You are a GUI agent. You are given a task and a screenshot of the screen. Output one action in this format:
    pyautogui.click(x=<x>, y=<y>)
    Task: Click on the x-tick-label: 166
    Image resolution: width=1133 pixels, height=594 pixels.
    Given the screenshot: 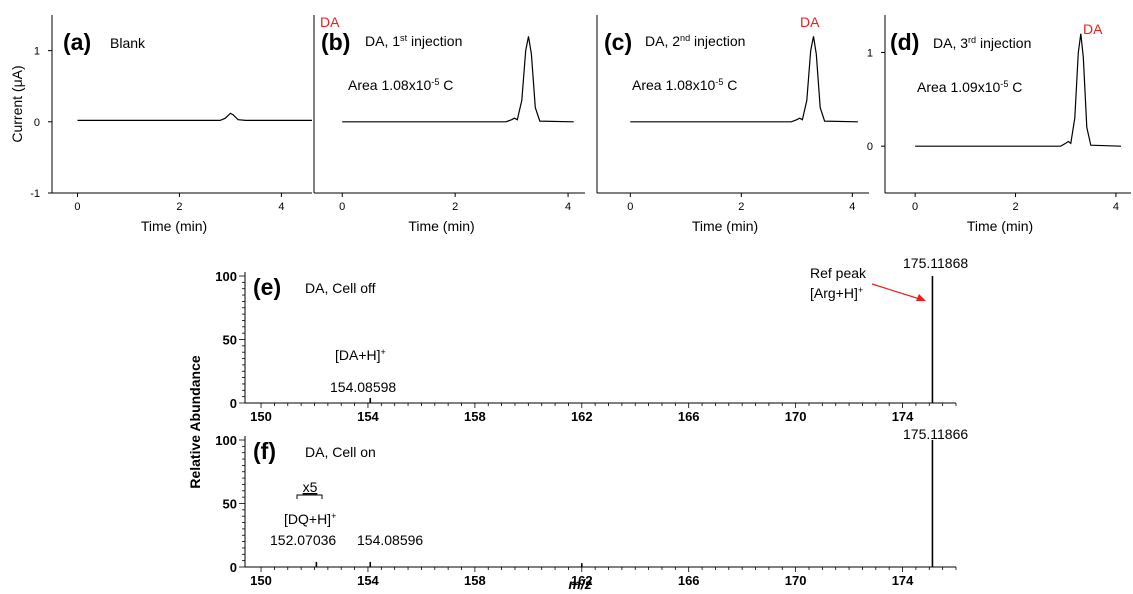 What is the action you would take?
    pyautogui.click(x=689, y=416)
    